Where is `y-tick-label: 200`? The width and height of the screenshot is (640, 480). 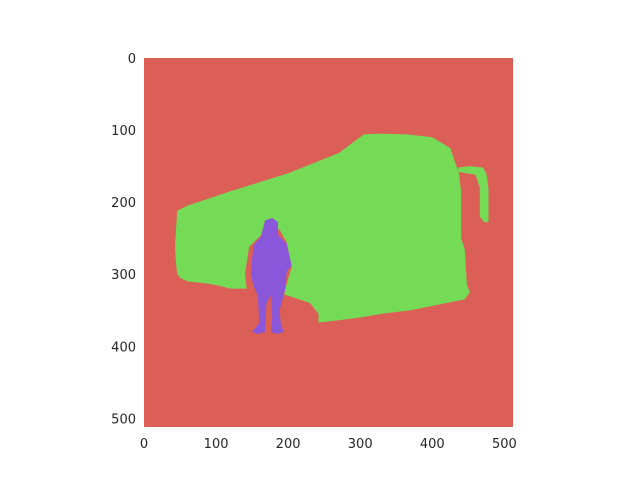 y-tick-label: 200 is located at coordinates (123, 203).